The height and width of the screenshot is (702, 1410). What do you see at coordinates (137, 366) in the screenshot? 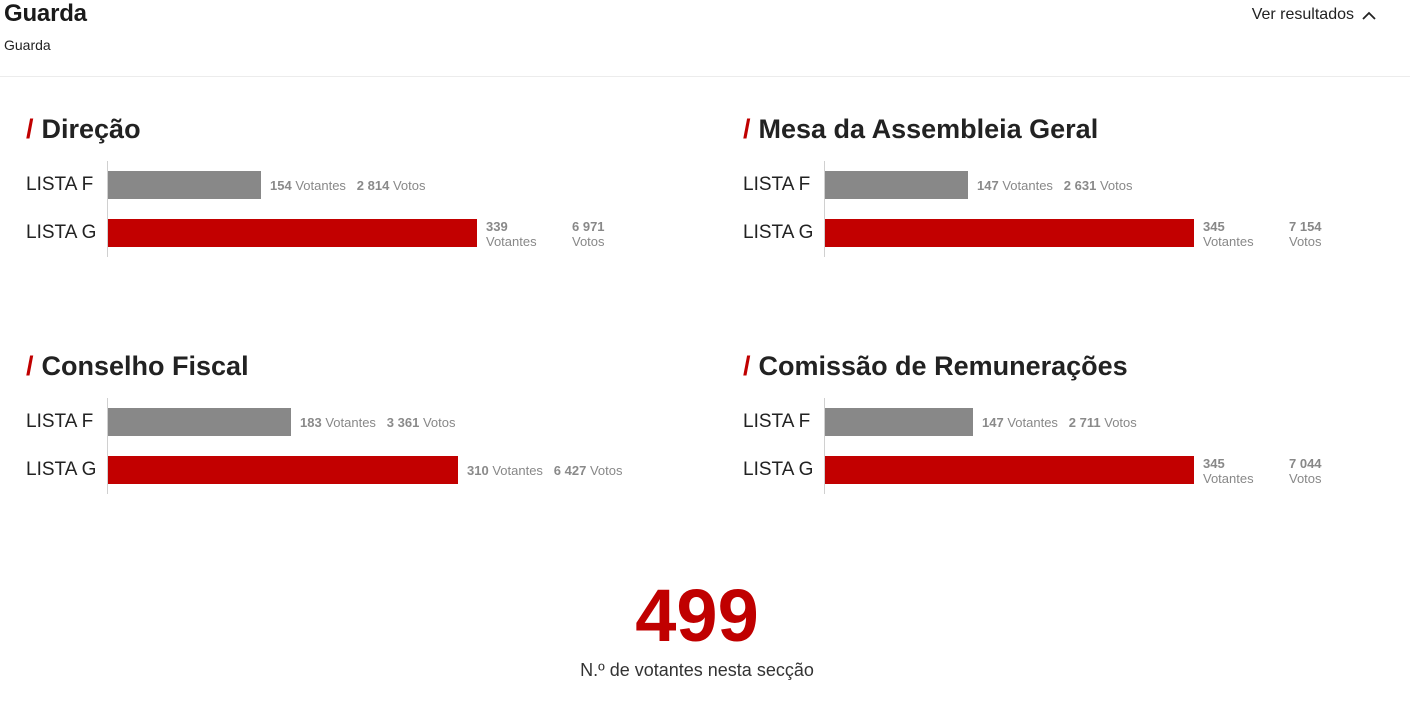
I see `section-title: / Conselho Fiscal` at bounding box center [137, 366].